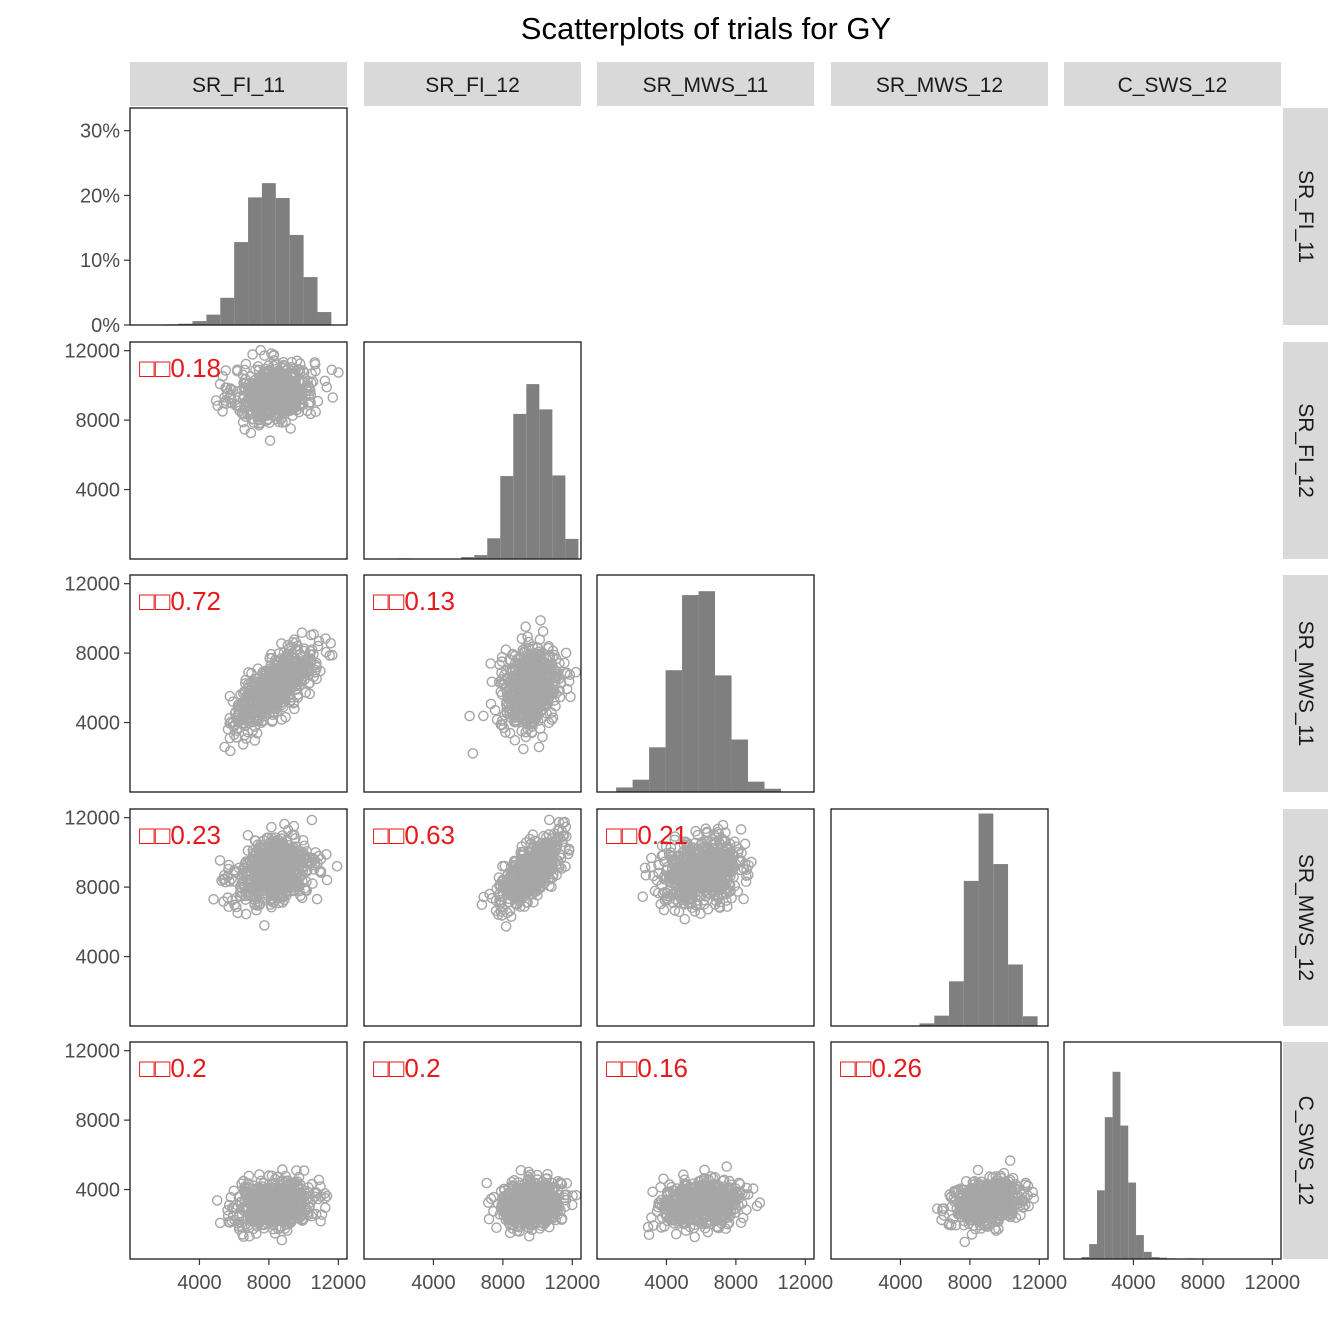 Image resolution: width=1344 pixels, height=1344 pixels. Describe the element at coordinates (706, 28) in the screenshot. I see `chart-title: Scatterplots of trials for GY` at that location.